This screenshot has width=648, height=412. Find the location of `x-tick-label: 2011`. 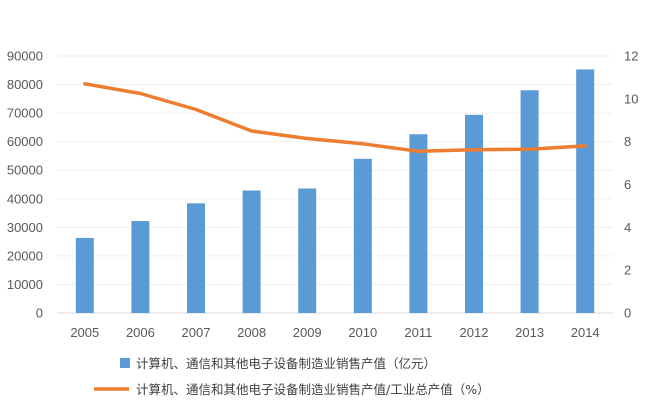

x-tick-label: 2011 is located at coordinates (418, 332).